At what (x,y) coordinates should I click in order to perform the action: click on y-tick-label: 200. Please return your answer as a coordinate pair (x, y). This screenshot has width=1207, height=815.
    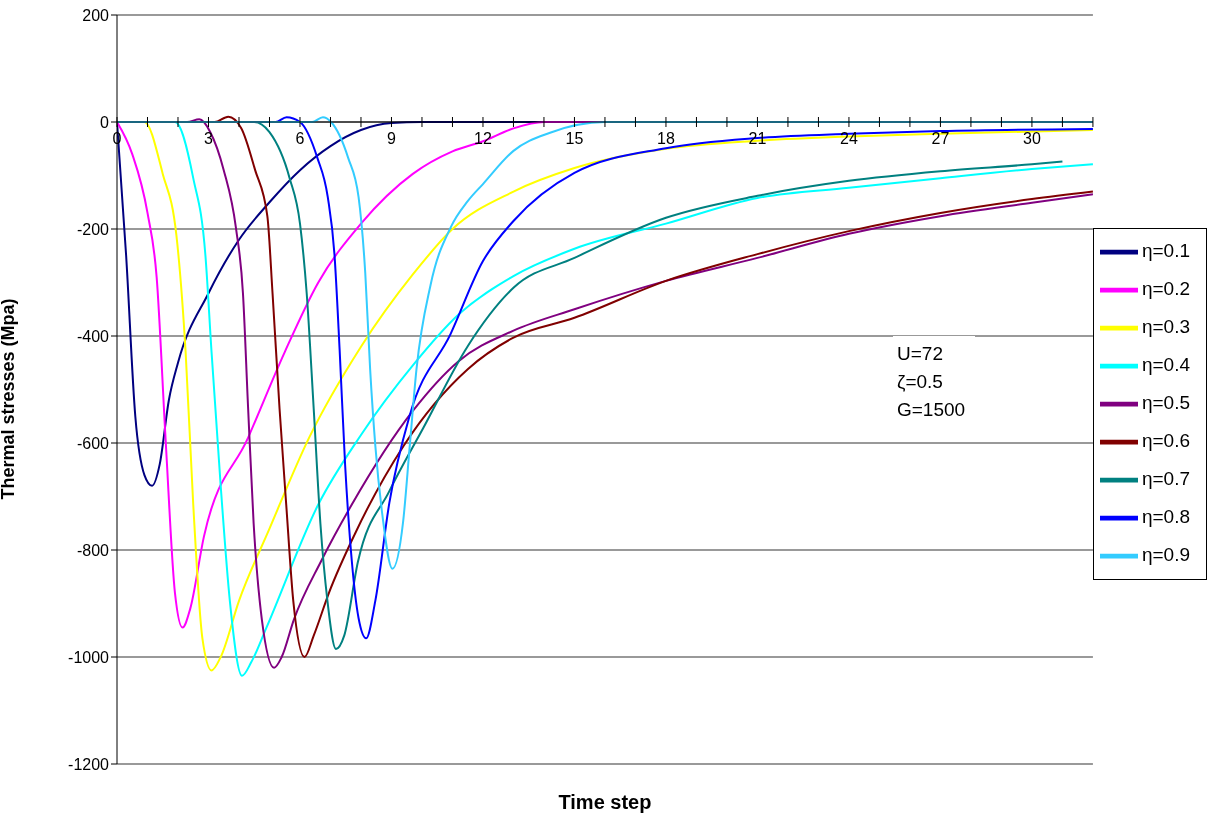
    Looking at the image, I should click on (96, 15).